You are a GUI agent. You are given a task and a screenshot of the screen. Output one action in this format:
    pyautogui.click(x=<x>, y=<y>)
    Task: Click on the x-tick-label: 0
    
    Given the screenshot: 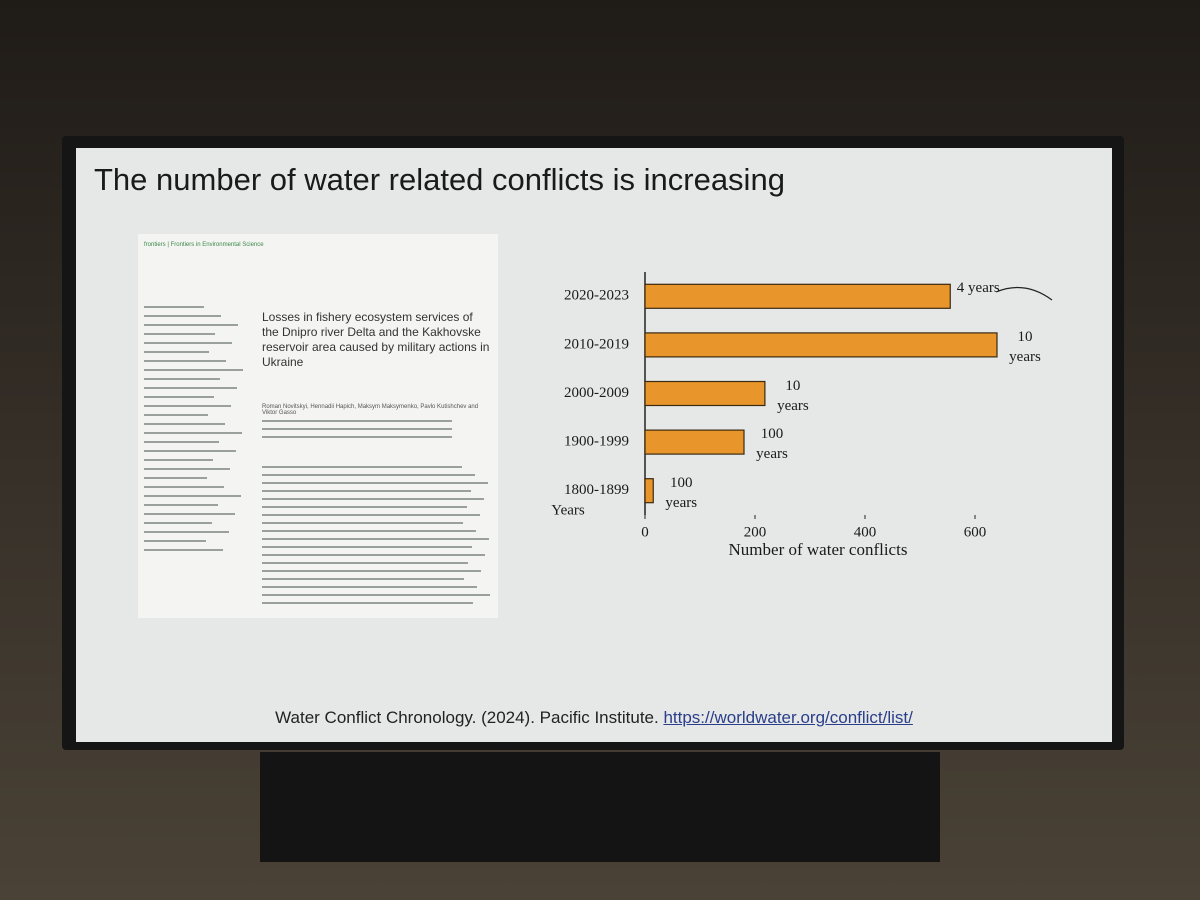 What is the action you would take?
    pyautogui.click(x=645, y=532)
    